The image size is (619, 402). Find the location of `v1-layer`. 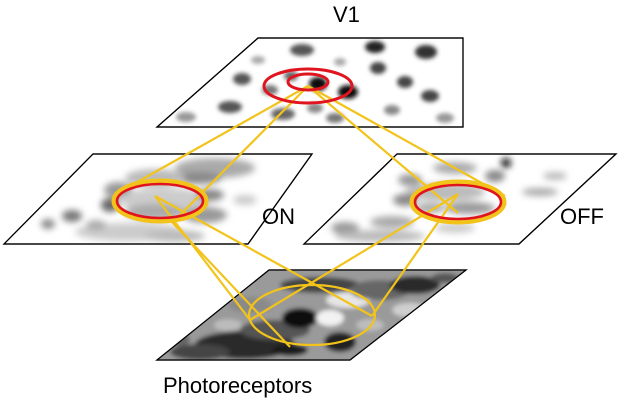

v1-layer is located at coordinates (310, 82).